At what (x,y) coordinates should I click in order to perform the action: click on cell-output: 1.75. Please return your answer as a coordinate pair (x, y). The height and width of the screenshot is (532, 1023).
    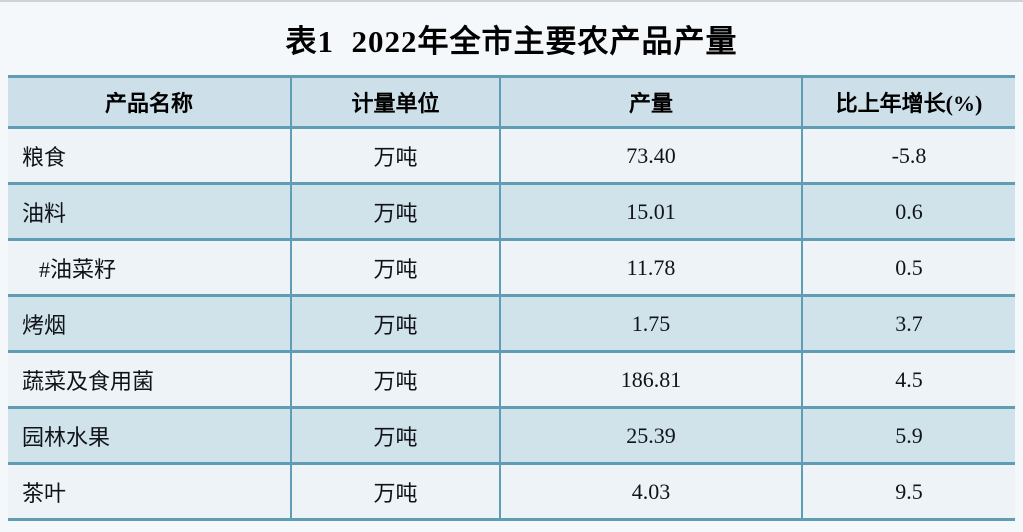
    Looking at the image, I should click on (651, 323).